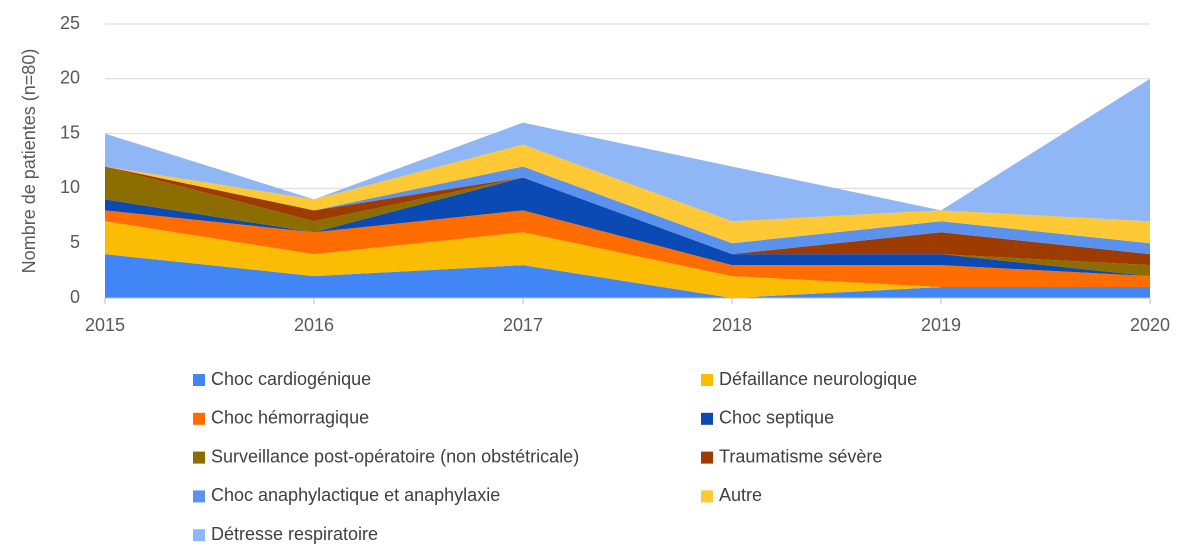 Image resolution: width=1177 pixels, height=547 pixels. Describe the element at coordinates (29, 161) in the screenshot. I see `y-axis-label: Nombre de patientes (n=80)` at that location.